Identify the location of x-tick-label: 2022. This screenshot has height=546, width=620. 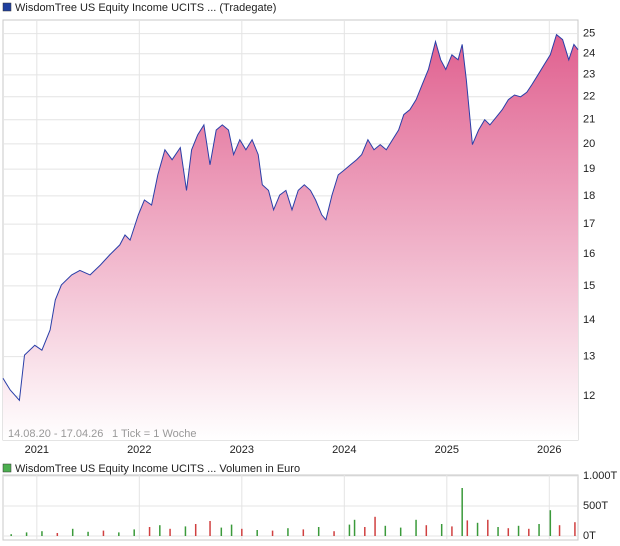
(139, 450).